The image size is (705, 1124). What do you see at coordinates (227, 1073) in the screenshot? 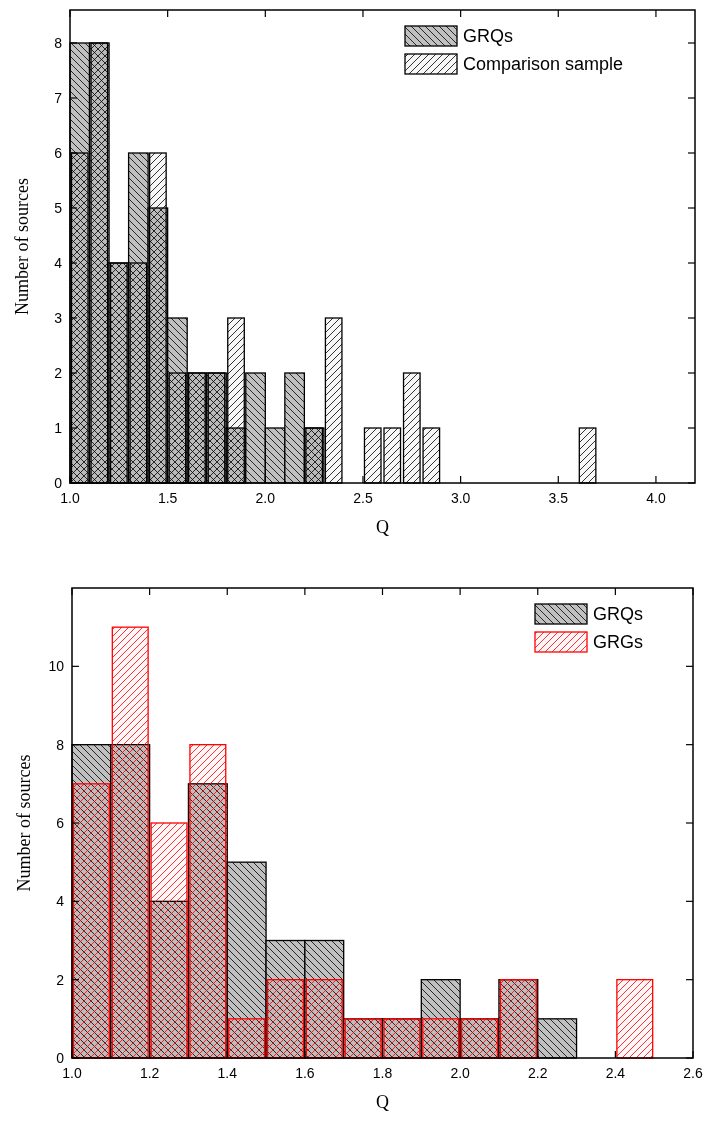
I see `x-tick-label: 1.4` at bounding box center [227, 1073].